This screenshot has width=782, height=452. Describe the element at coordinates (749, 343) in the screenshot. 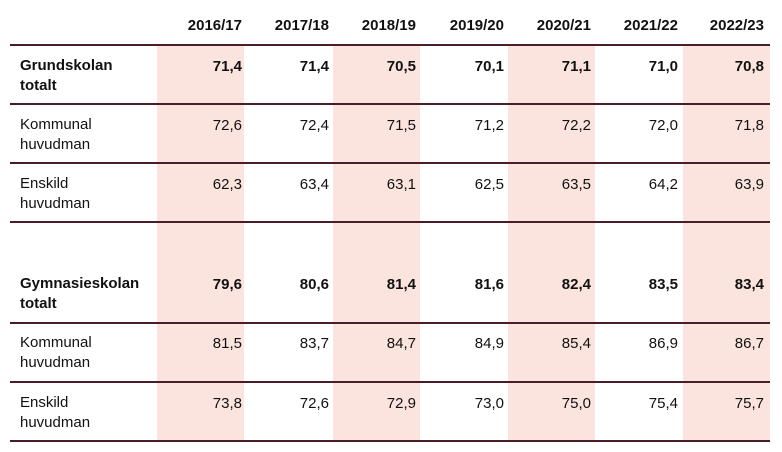

I see `table-cell: 86,7` at that location.